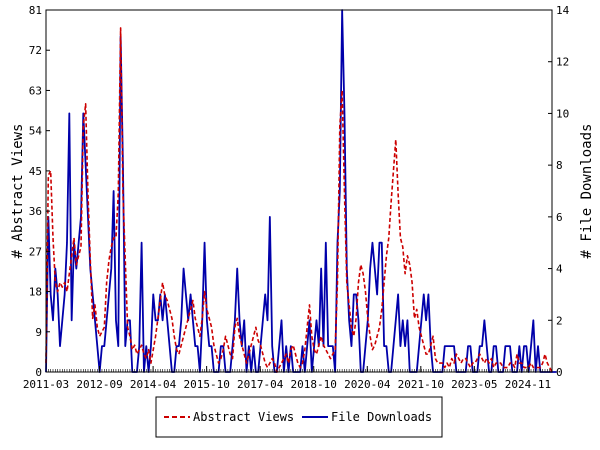 This screenshot has height=450, width=600. What do you see at coordinates (563, 10) in the screenshot?
I see `y-right-tick-label: 14` at bounding box center [563, 10].